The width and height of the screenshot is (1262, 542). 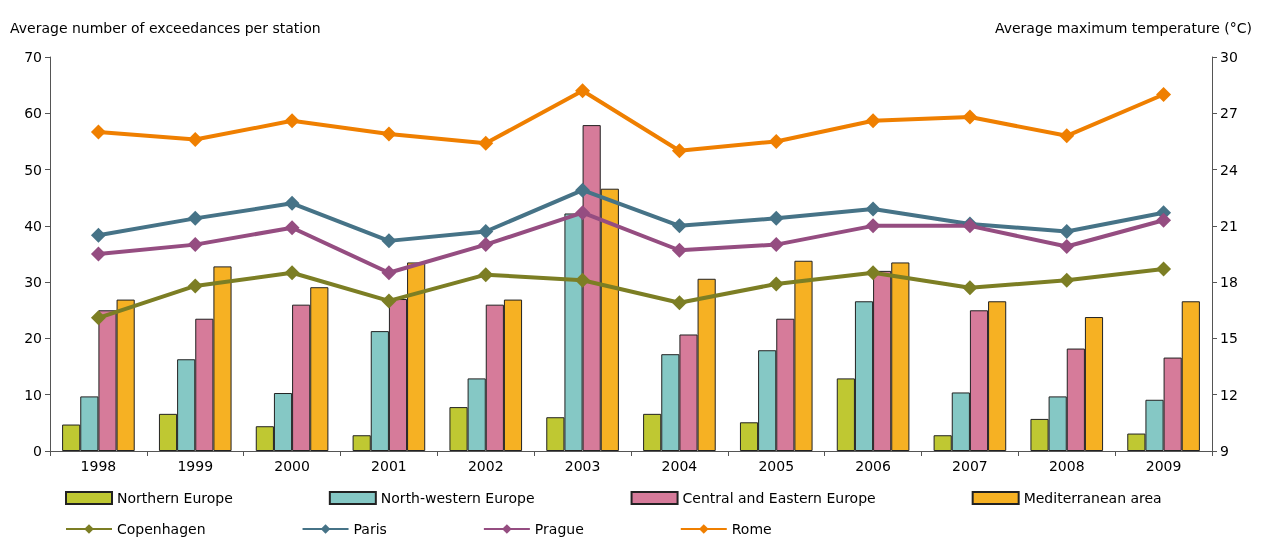 What do you see at coordinates (457, 498) in the screenshot?
I see `legend-label: North-western Europe` at bounding box center [457, 498].